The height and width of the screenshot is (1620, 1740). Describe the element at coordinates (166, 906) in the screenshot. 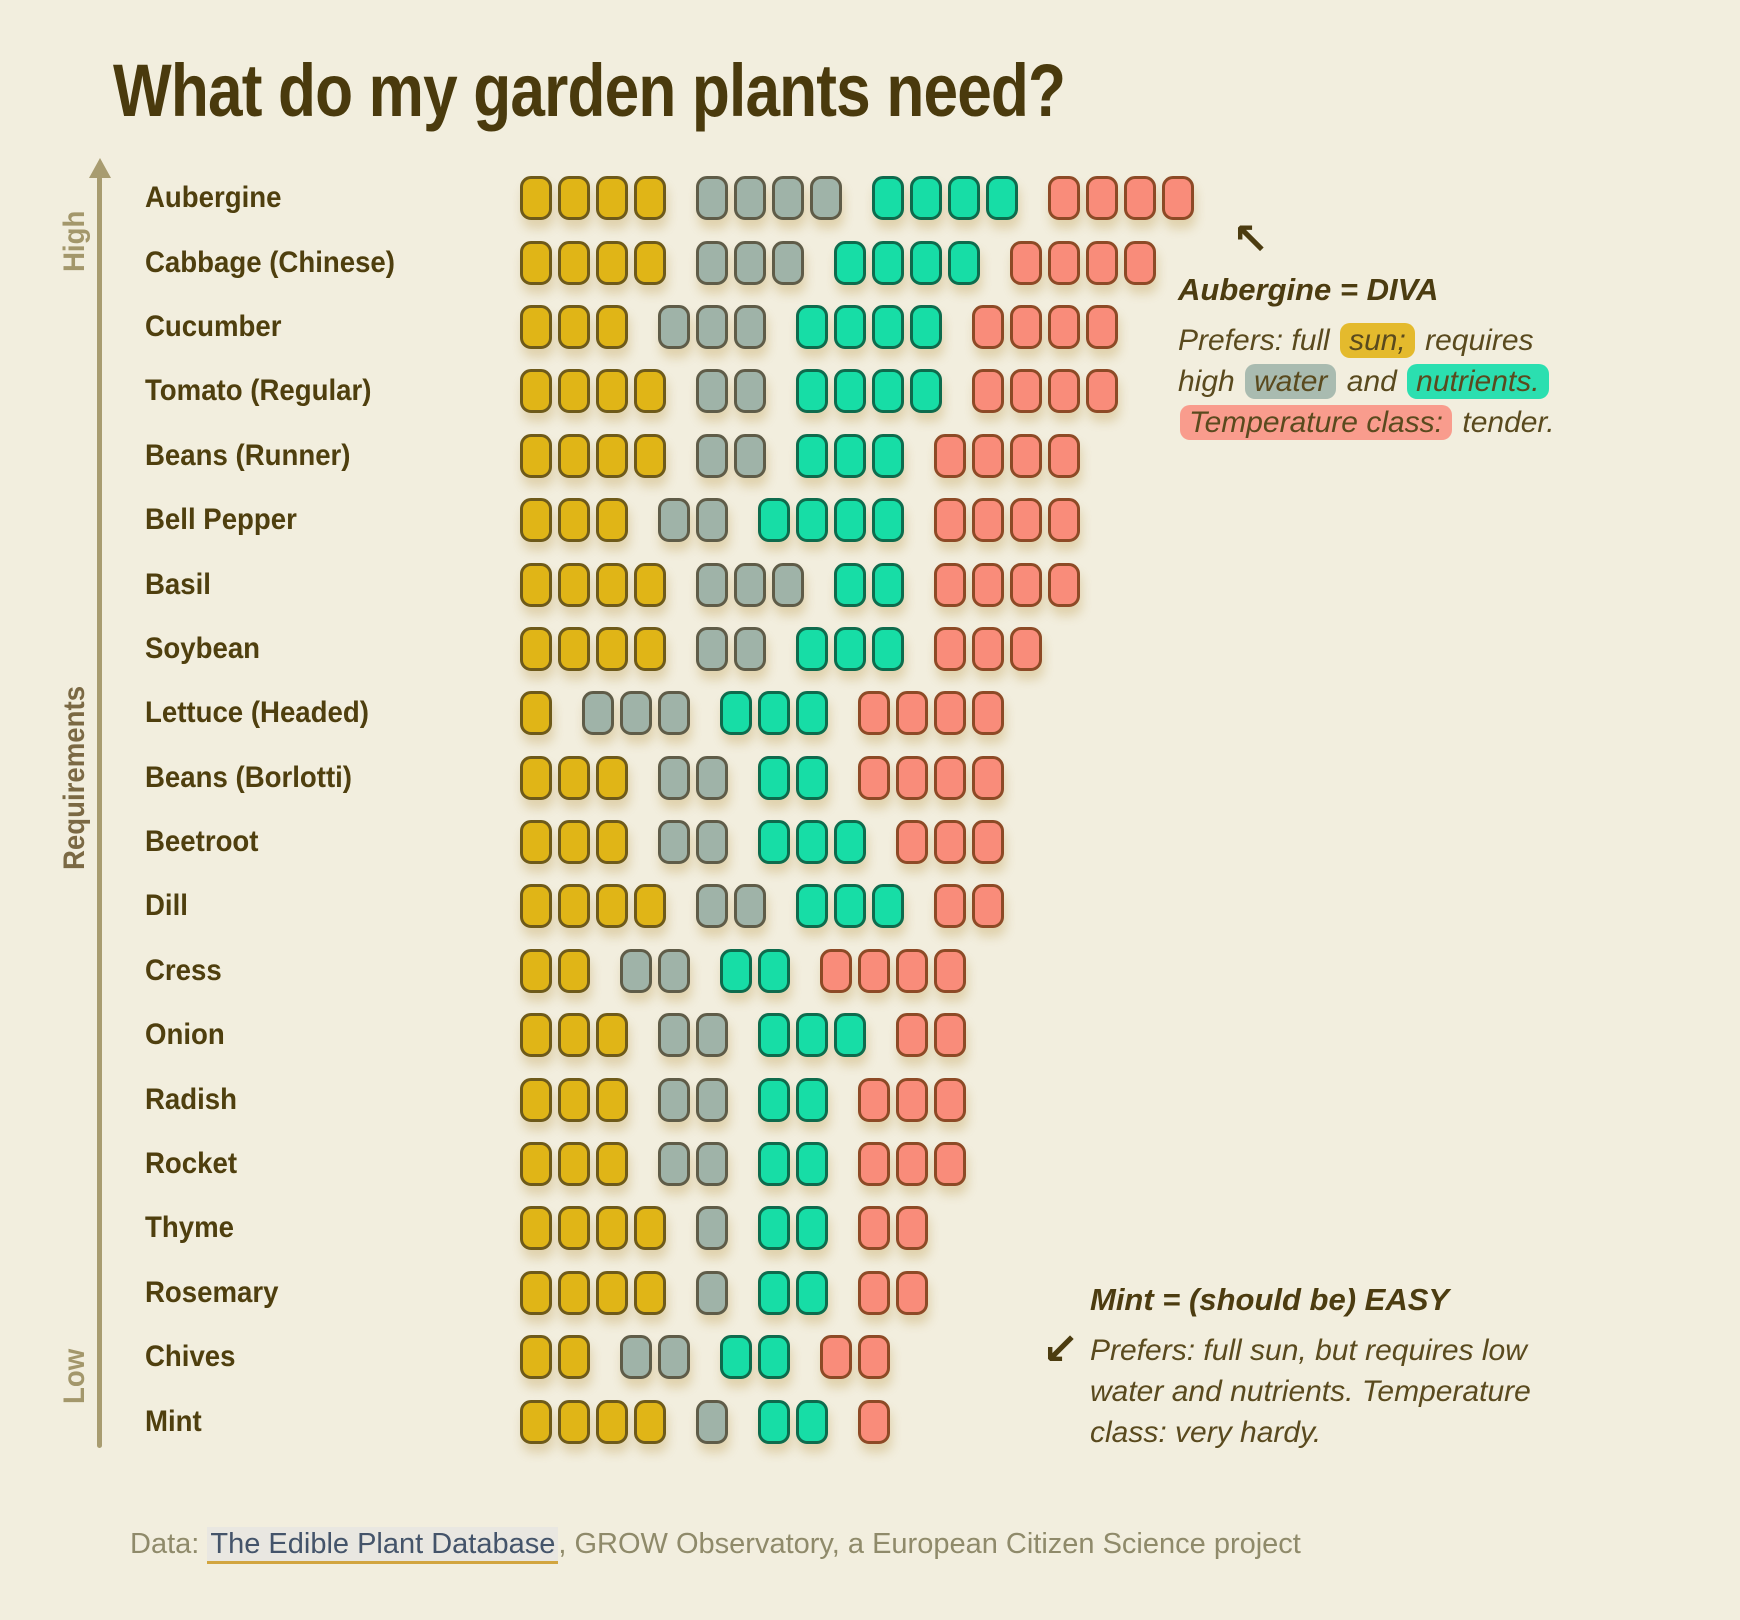

I see `row-label: Dill` at that location.